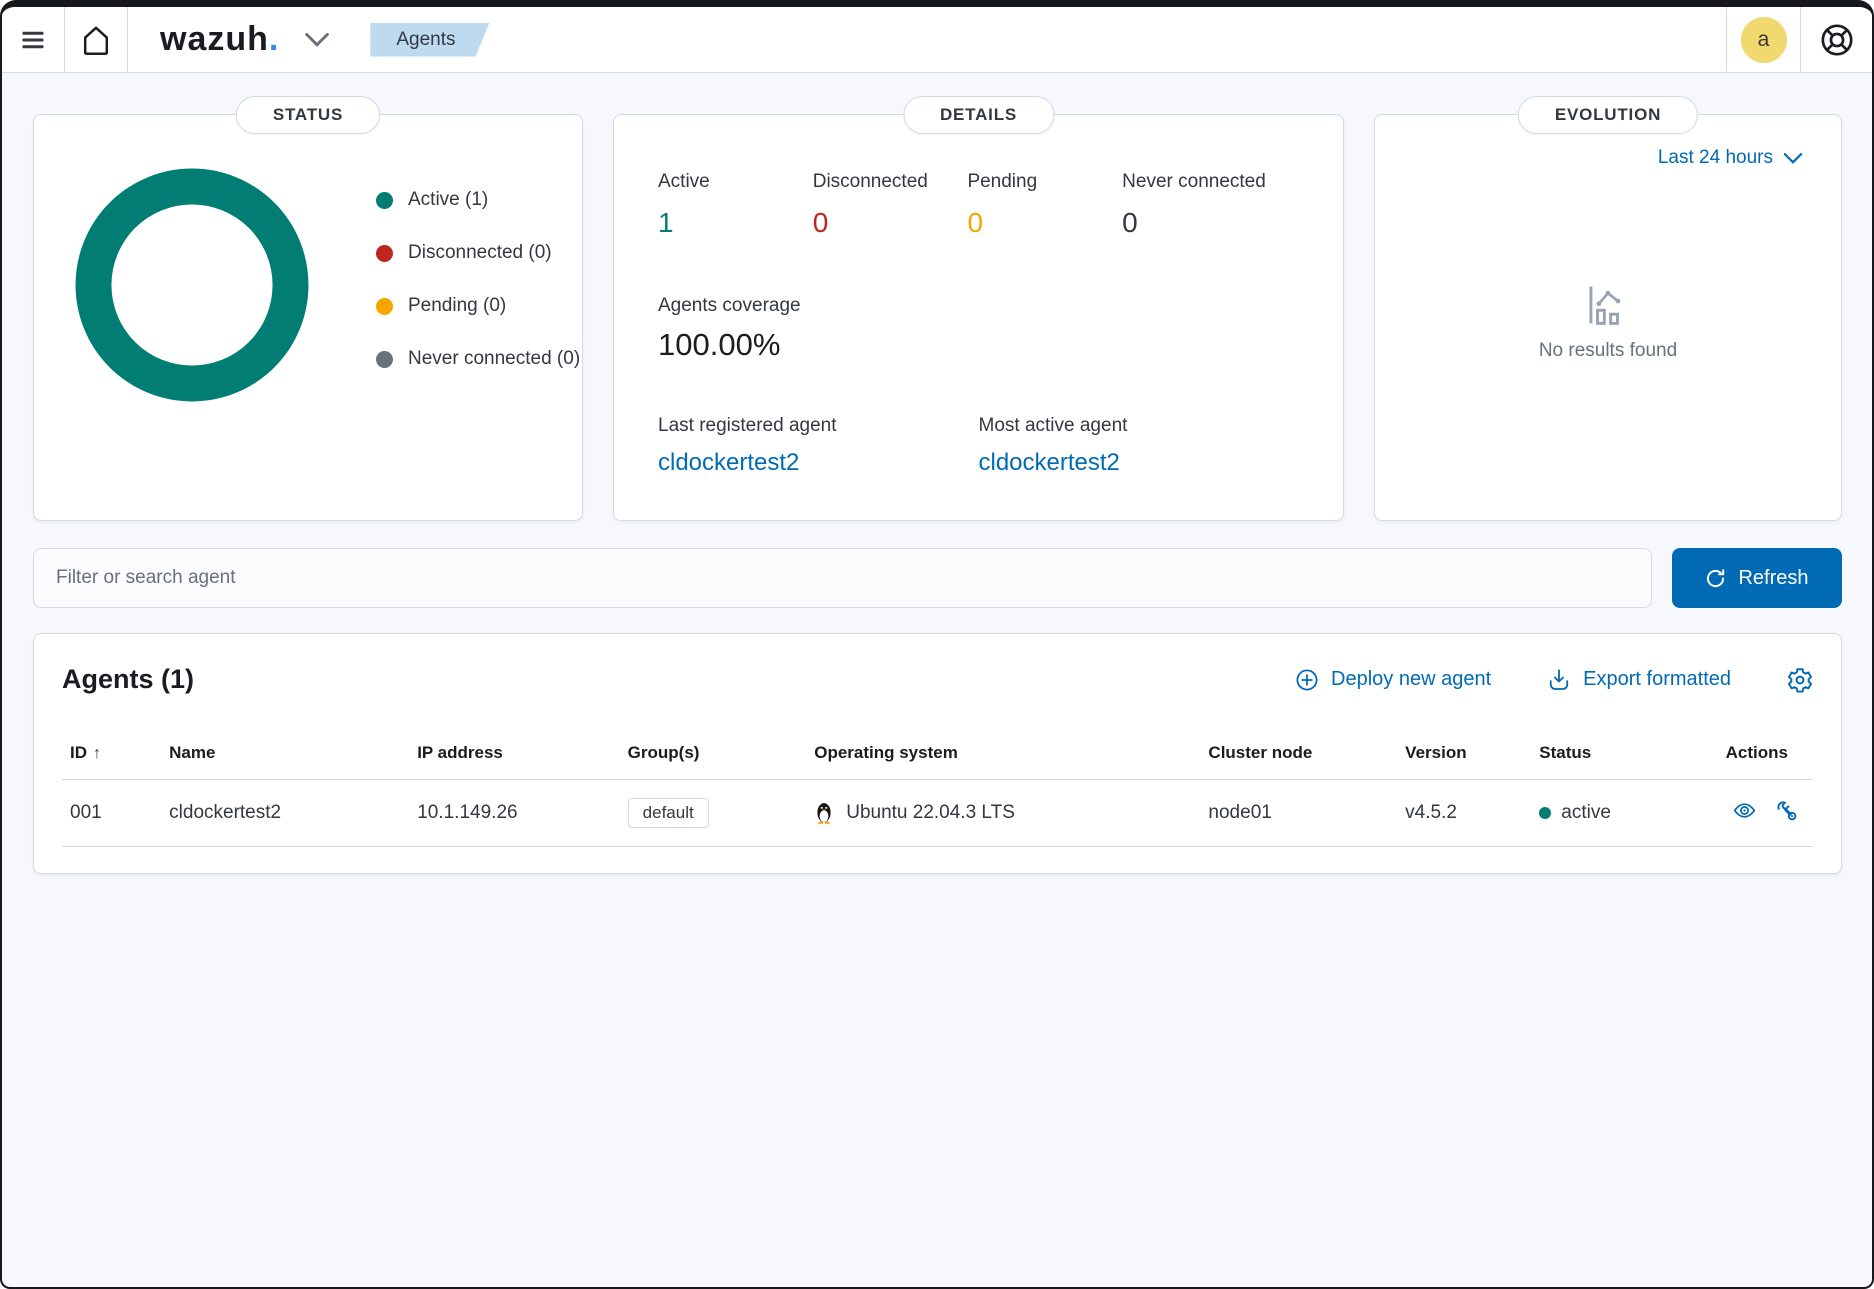 Image resolution: width=1874 pixels, height=1289 pixels. Describe the element at coordinates (729, 305) in the screenshot. I see `coverage-label: Agents coverage` at that location.